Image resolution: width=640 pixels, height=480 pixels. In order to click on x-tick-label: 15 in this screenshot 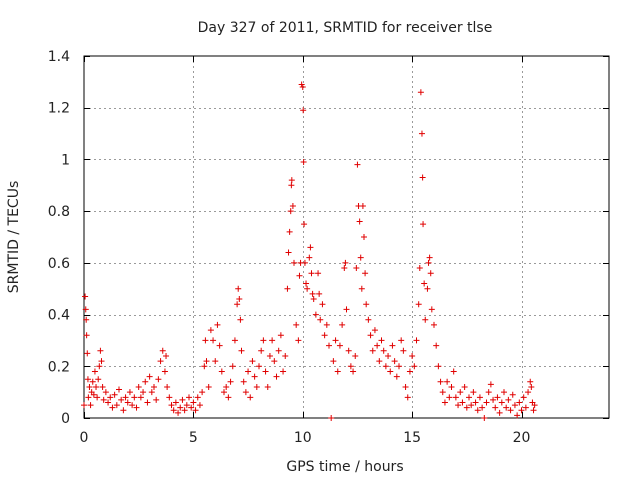, I will do `click(412, 438)`.